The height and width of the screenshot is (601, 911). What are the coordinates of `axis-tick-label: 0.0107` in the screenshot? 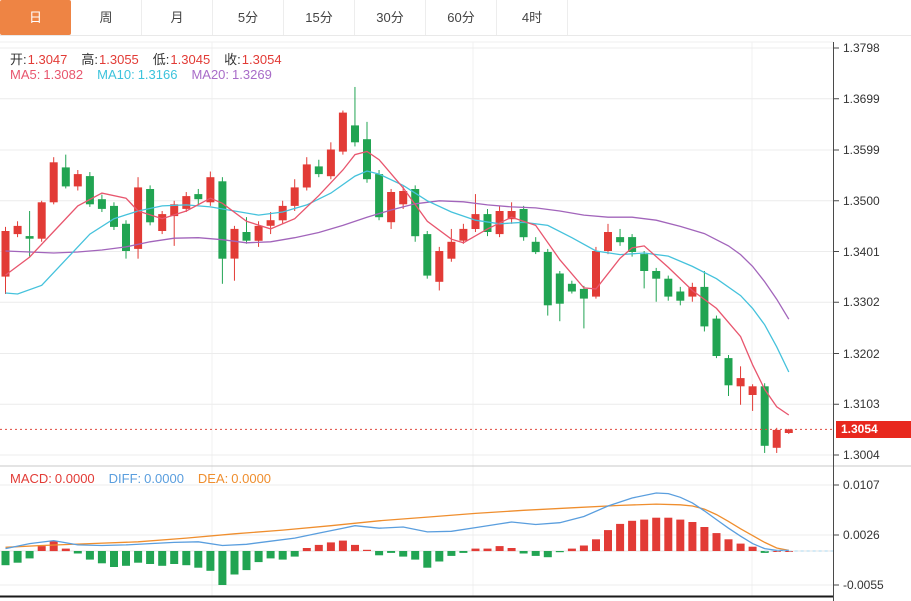 It's located at (861, 485).